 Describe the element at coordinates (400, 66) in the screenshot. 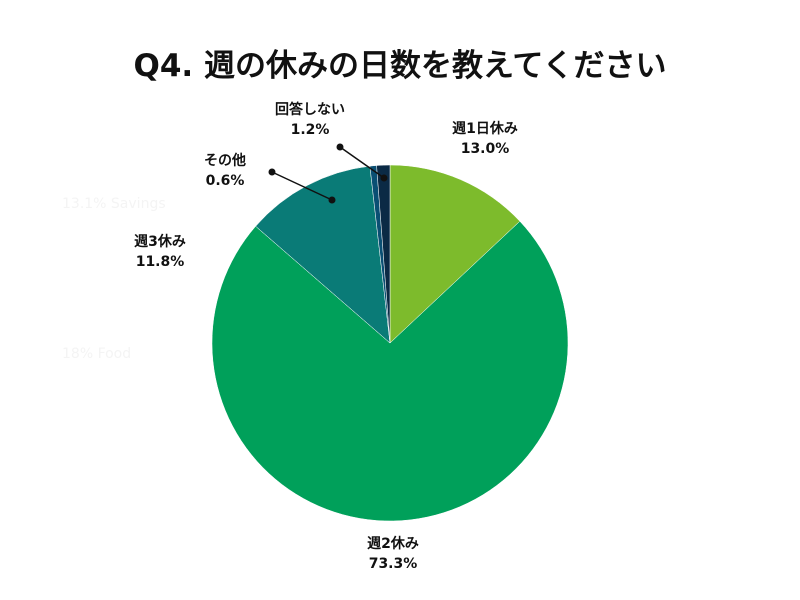

I see `chart-title: Q4. 週の休みの日数を教えてください` at that location.